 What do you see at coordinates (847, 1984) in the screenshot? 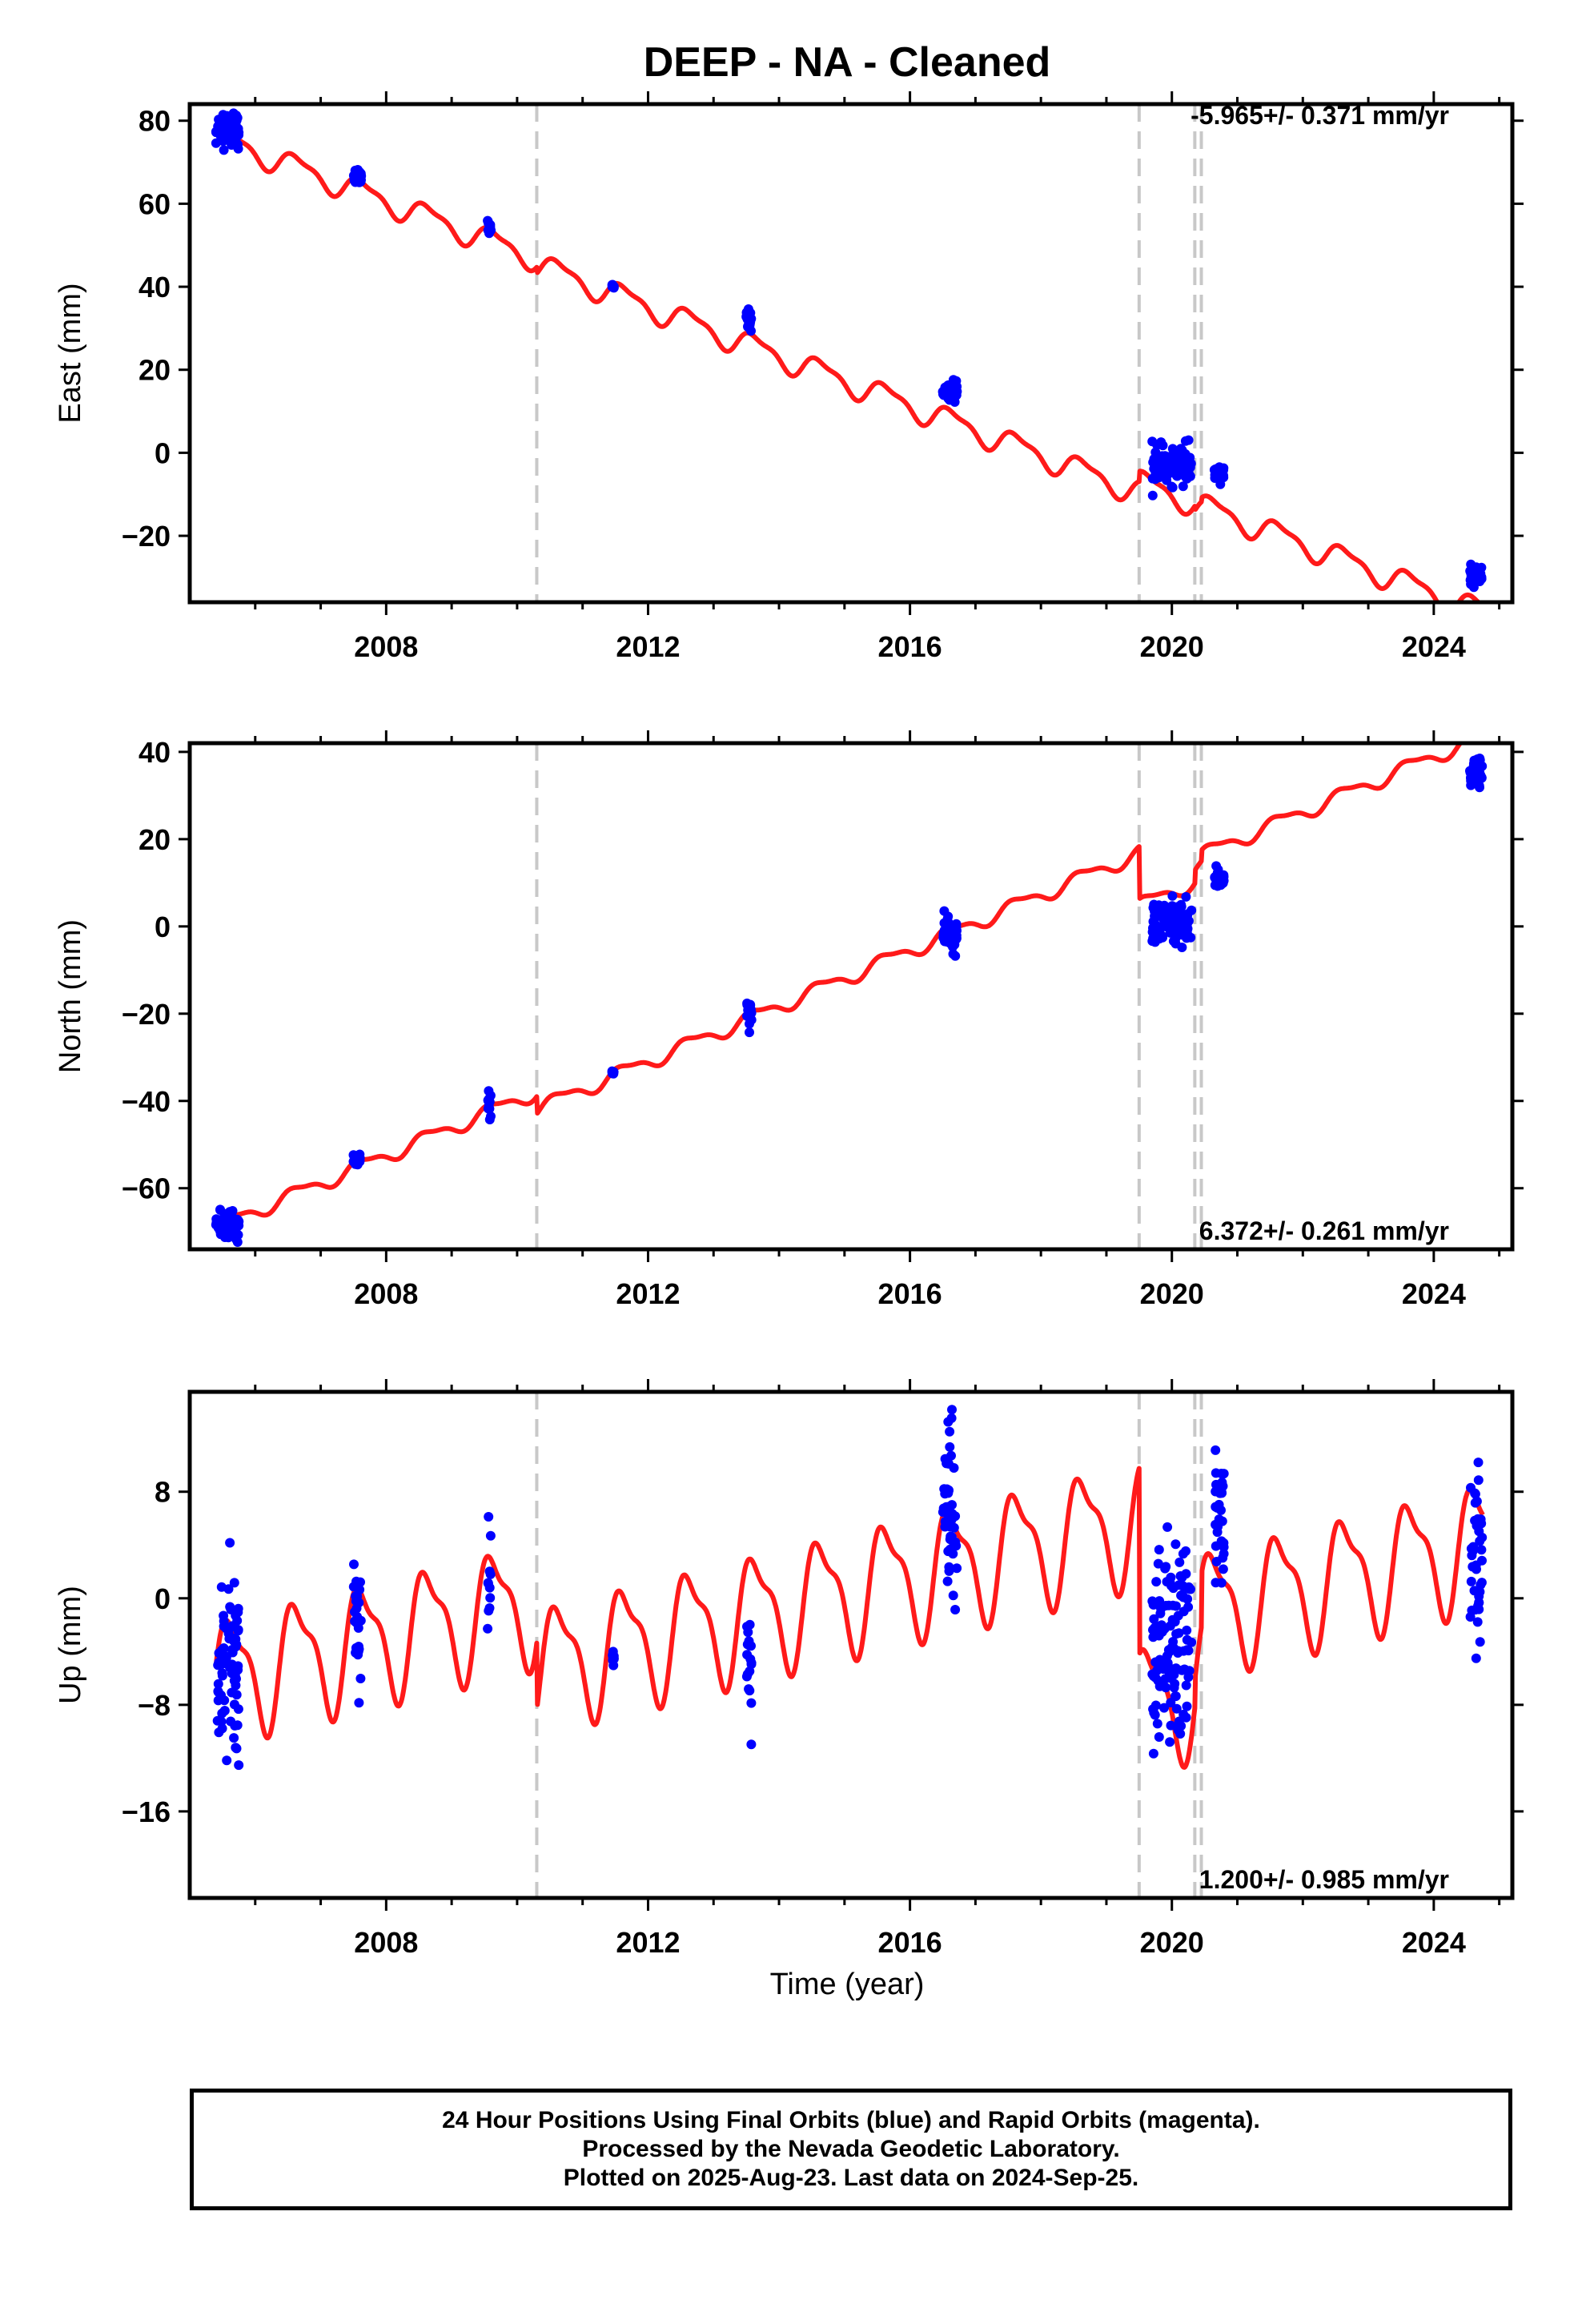
I see `x-axis-label: Time (year)` at bounding box center [847, 1984].